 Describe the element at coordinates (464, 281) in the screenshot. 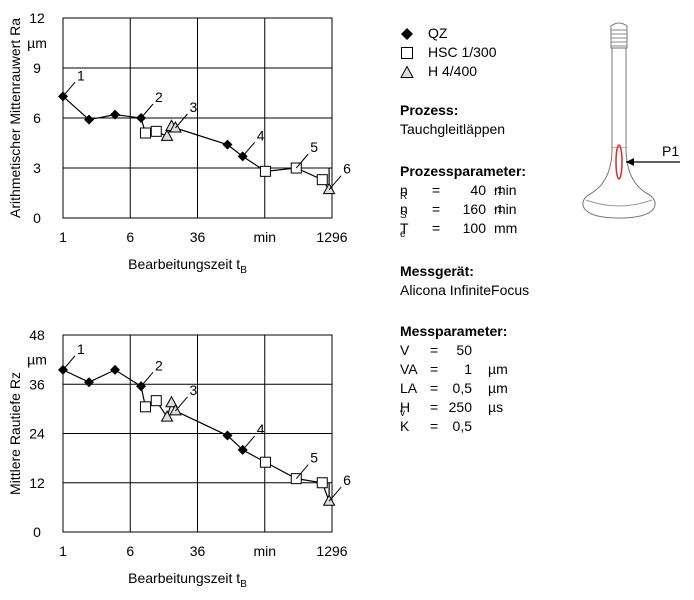

I see `device-block: Messgerät: Alicona InfiniteFocus` at that location.